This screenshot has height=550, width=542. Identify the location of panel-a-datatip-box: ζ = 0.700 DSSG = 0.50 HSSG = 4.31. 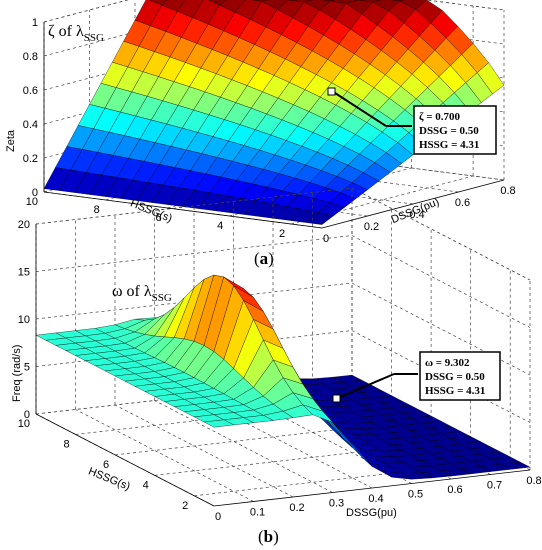
(455, 130).